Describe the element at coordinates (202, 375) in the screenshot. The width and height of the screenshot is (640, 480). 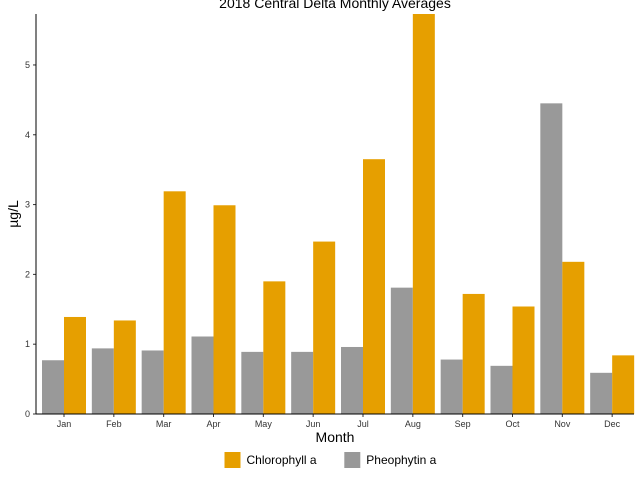
I see `bar-pheophytin-a-apr` at that location.